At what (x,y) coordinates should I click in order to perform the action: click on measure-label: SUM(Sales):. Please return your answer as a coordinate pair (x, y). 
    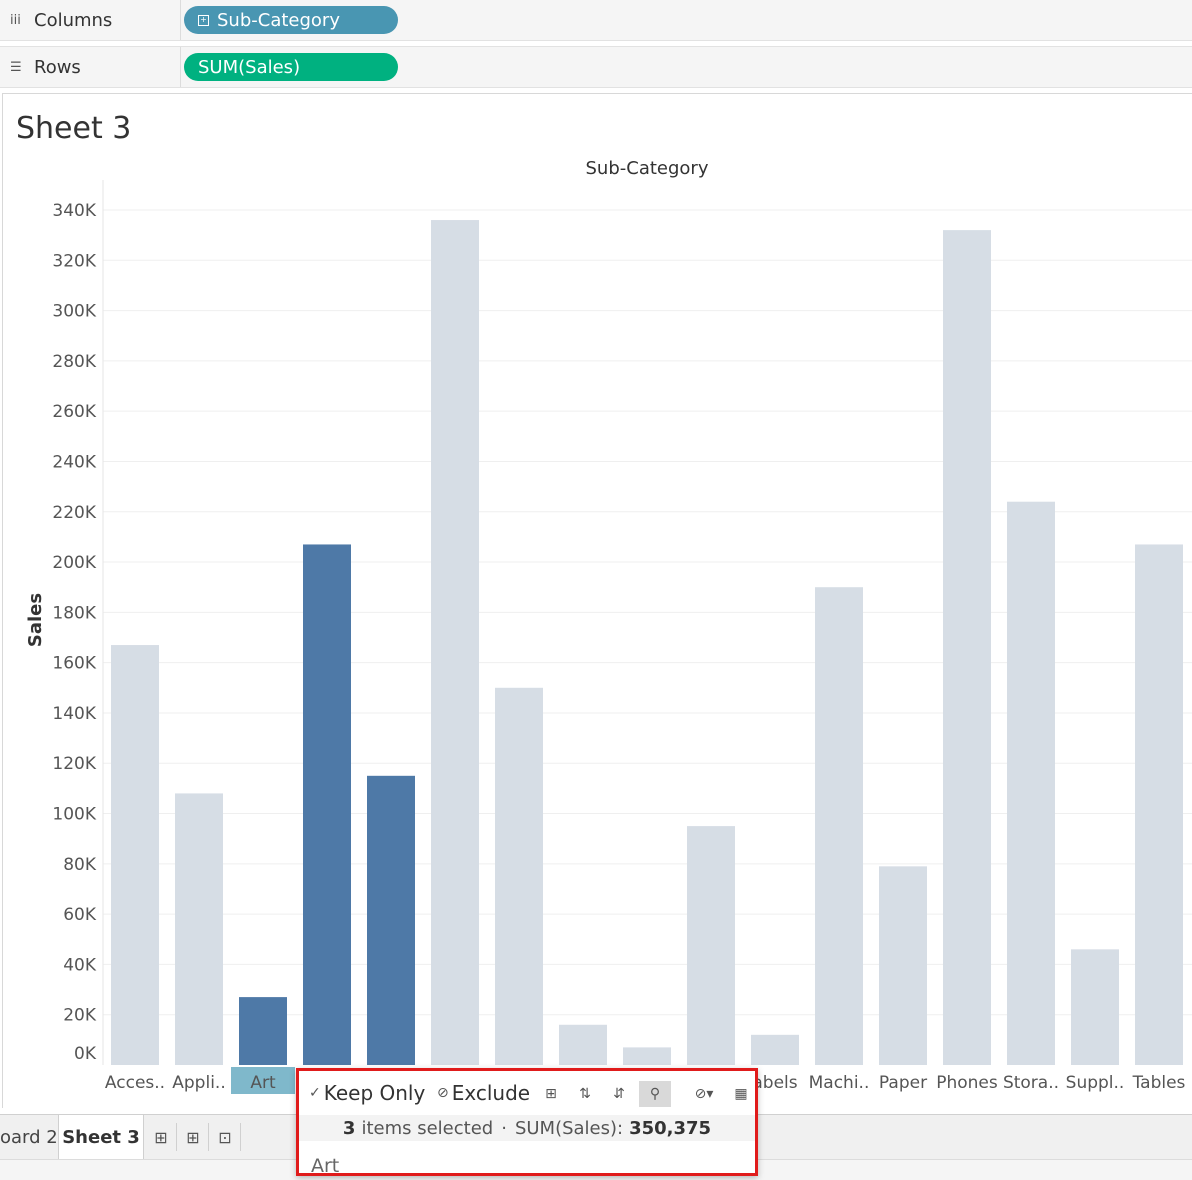
    Looking at the image, I should click on (569, 1128).